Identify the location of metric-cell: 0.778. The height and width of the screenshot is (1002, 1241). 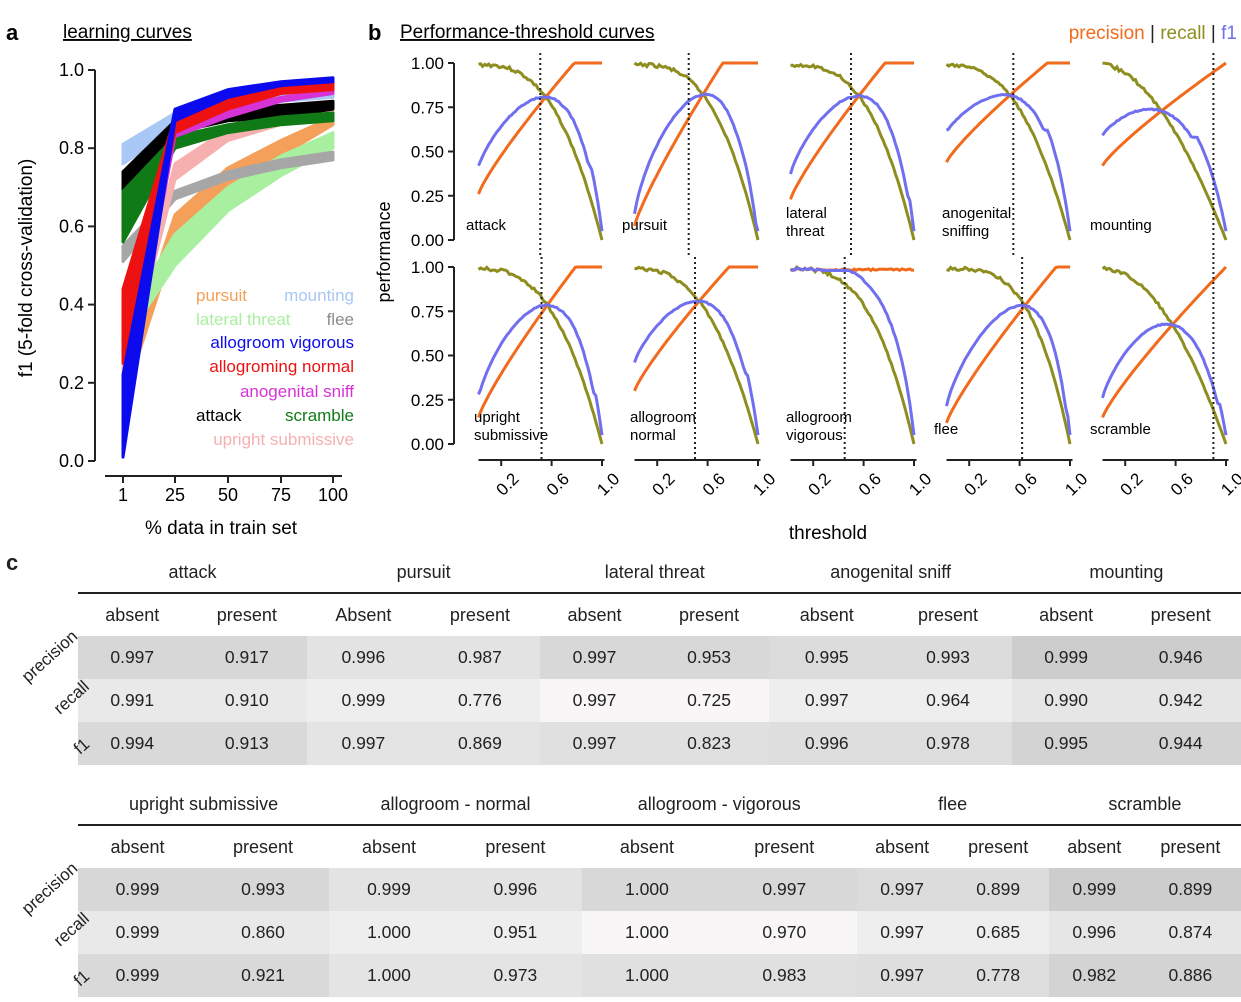
(998, 975).